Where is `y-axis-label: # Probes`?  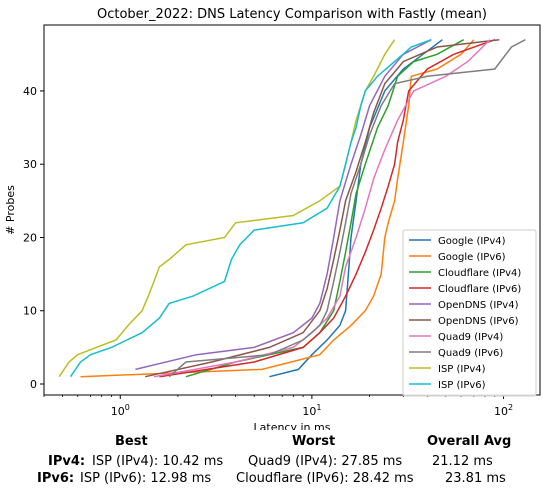 y-axis-label: # Probes is located at coordinates (10, 210).